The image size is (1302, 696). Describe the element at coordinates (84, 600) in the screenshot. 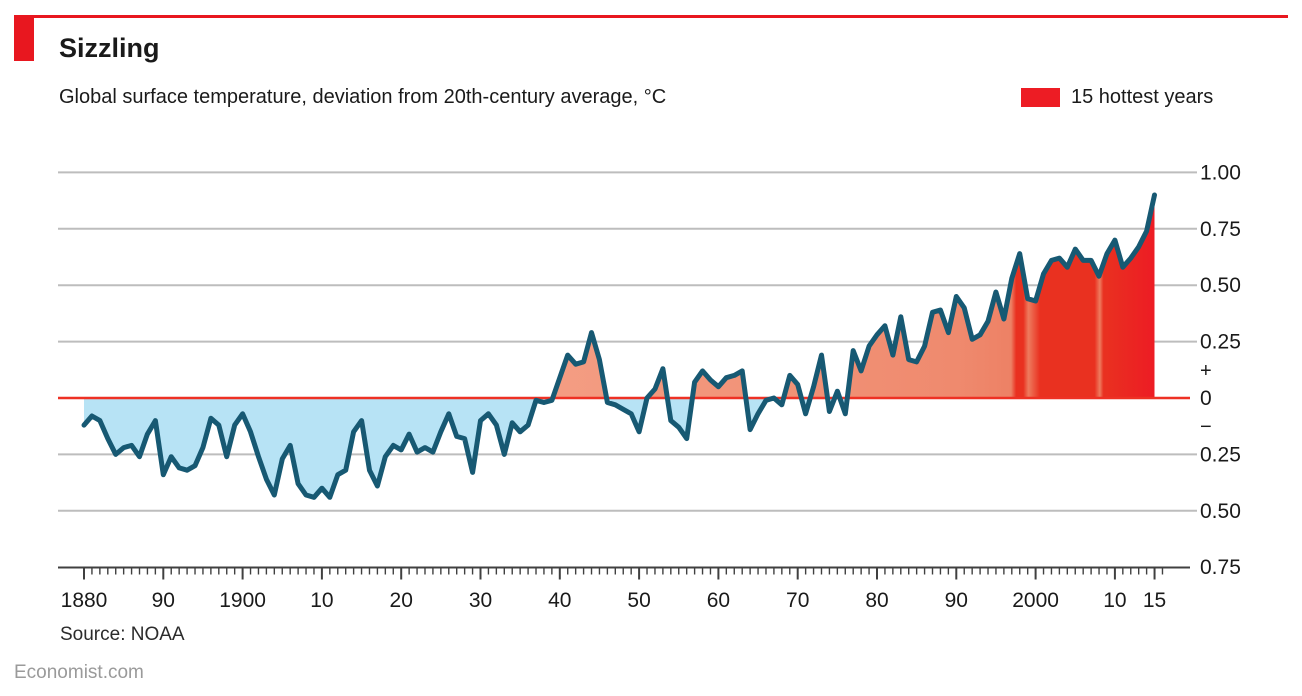

I see `x-tick-label: 1880` at that location.